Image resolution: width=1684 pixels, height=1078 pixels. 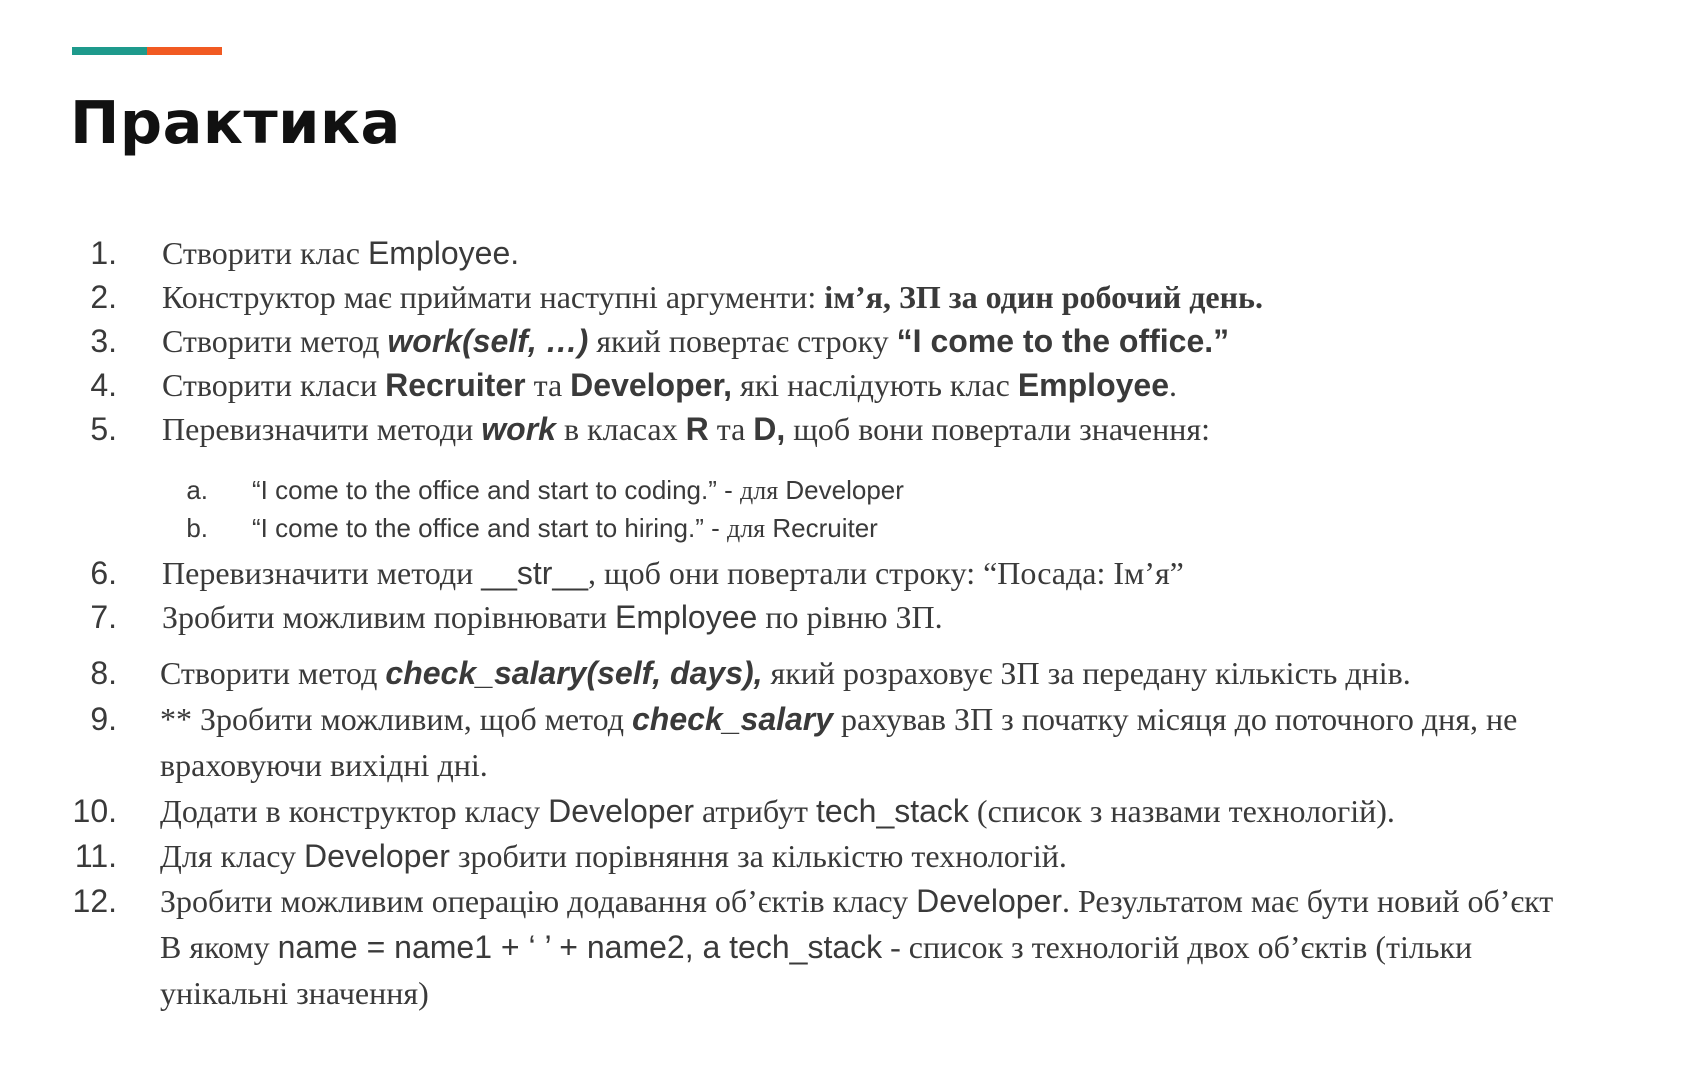 I want to click on sub-item-letter: b., so click(x=197, y=528).